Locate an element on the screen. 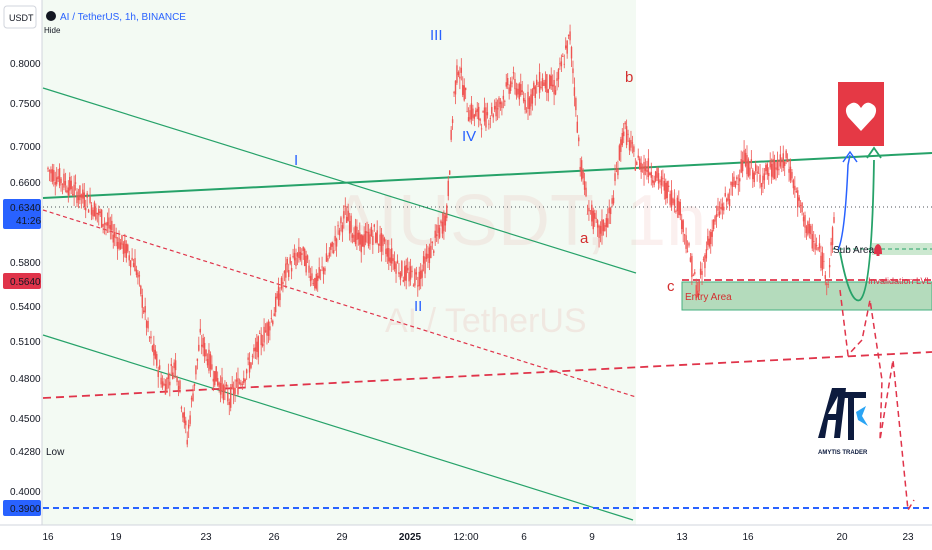 The width and height of the screenshot is (932, 550). time-axis: 16 19 23 26 29 2025 12:00 6 9 13 16 20 23 is located at coordinates (466, 537).